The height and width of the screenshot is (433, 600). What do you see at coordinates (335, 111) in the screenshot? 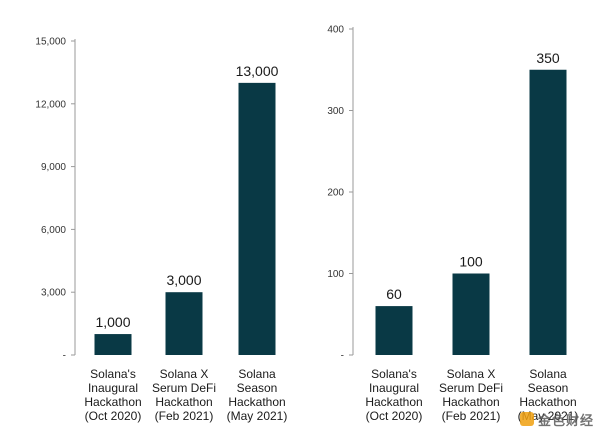
I see `y-tick-label: 300` at bounding box center [335, 111].